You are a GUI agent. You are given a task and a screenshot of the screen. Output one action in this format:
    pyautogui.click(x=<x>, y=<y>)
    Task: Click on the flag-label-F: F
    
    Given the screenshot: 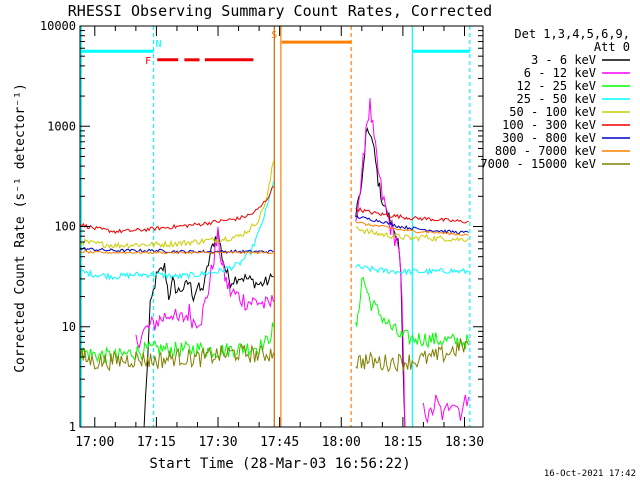 What is the action you would take?
    pyautogui.click(x=148, y=61)
    